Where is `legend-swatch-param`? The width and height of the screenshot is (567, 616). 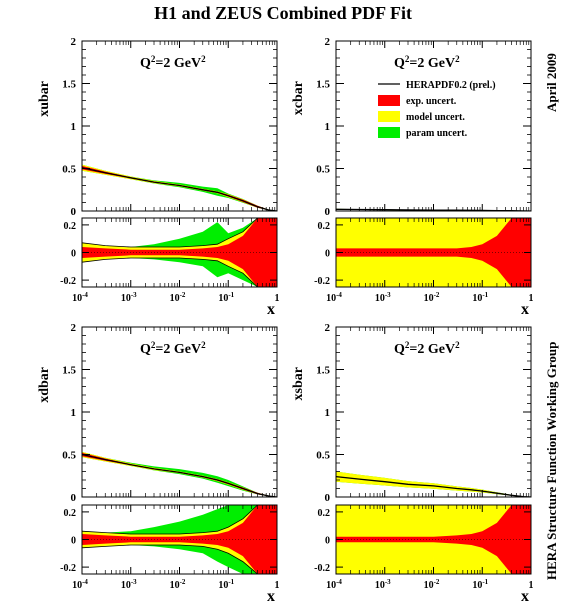 legend-swatch-param is located at coordinates (389, 132).